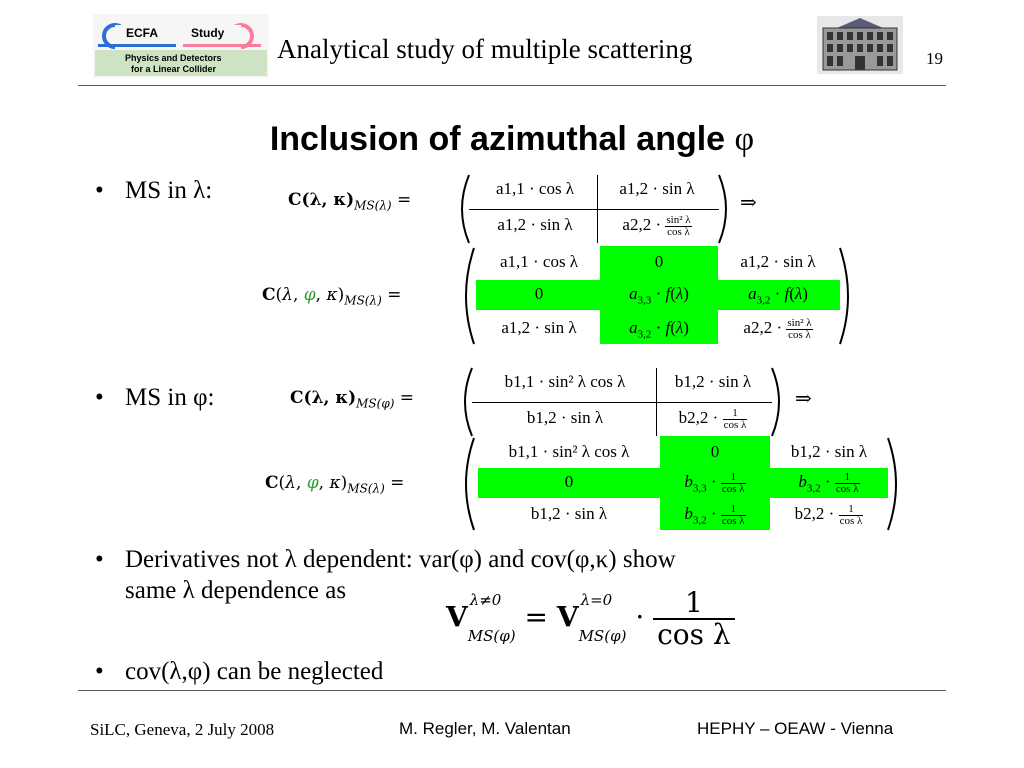 The image size is (1024, 768). I want to click on implies-arrow-1: ⇒, so click(748, 202).